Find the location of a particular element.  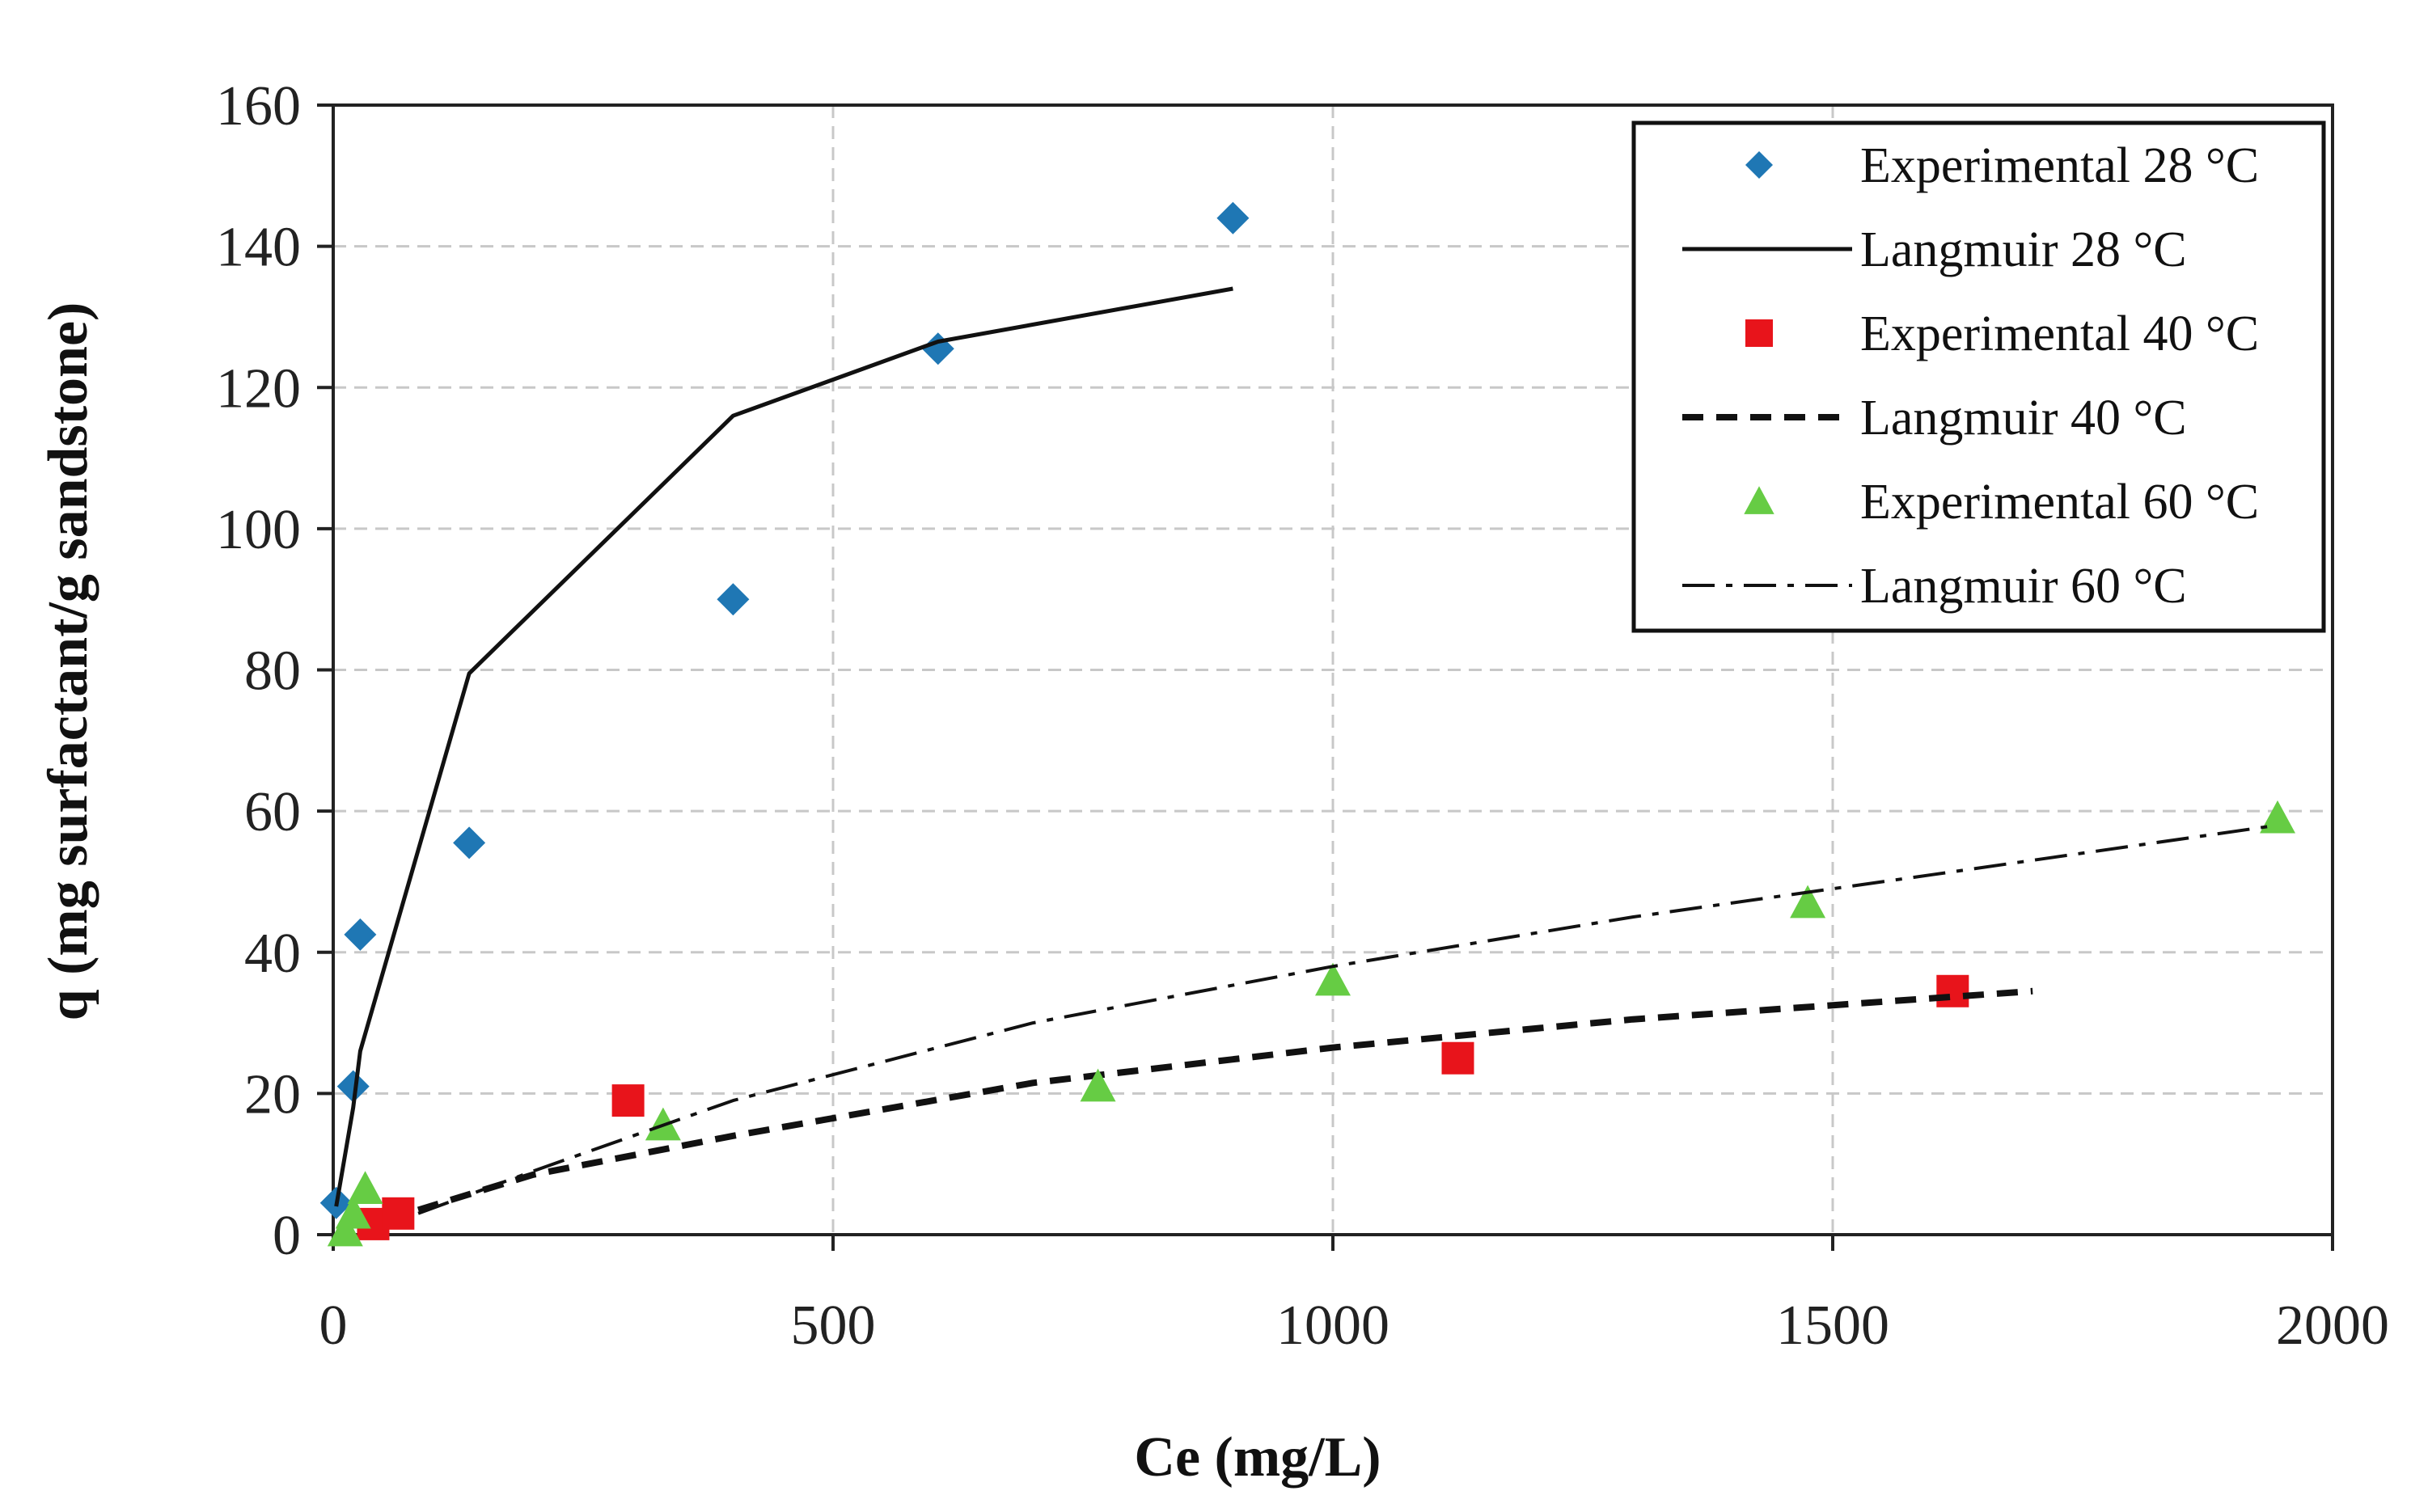

y-tick-label: 0 is located at coordinates (287, 1236).